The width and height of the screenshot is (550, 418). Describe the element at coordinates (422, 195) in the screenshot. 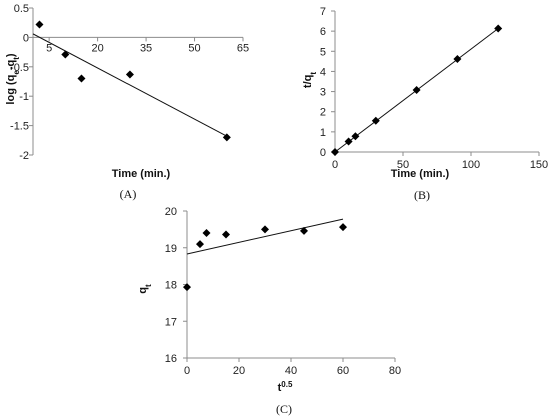

I see `chart-b-panel-label: (B)` at that location.